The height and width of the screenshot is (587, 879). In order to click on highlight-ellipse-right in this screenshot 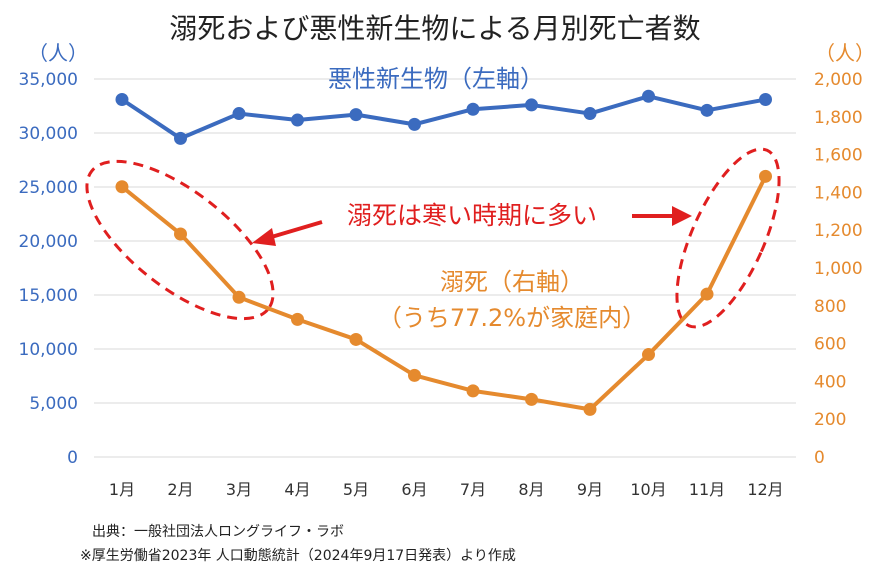, I will do `click(728, 238)`.